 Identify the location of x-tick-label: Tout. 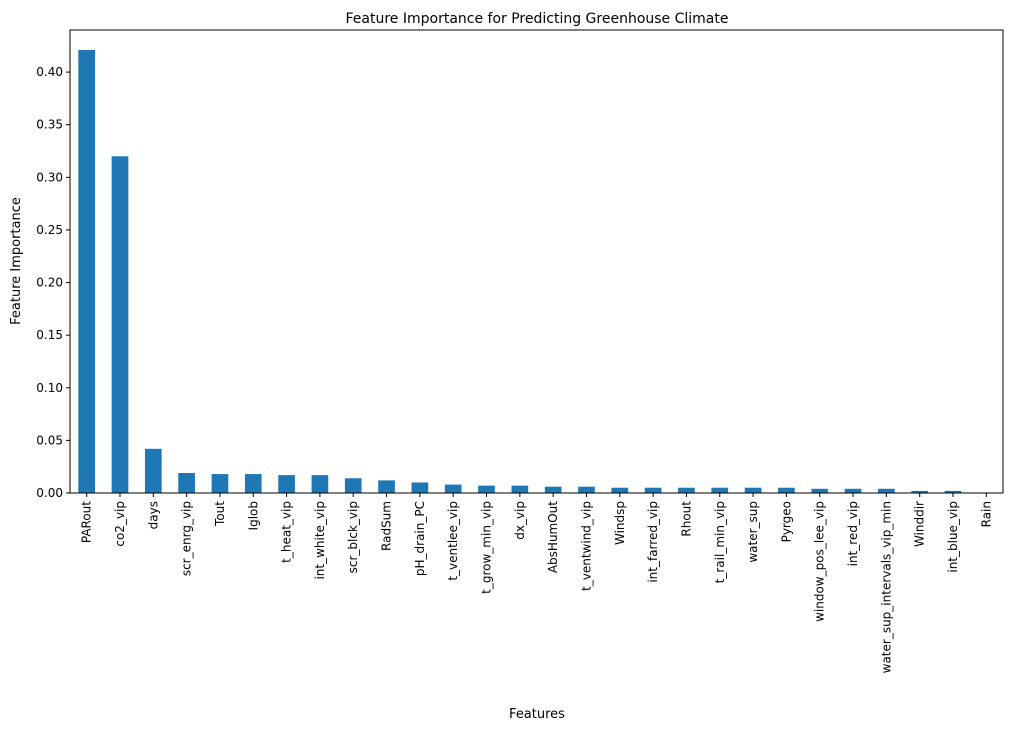
(220, 514).